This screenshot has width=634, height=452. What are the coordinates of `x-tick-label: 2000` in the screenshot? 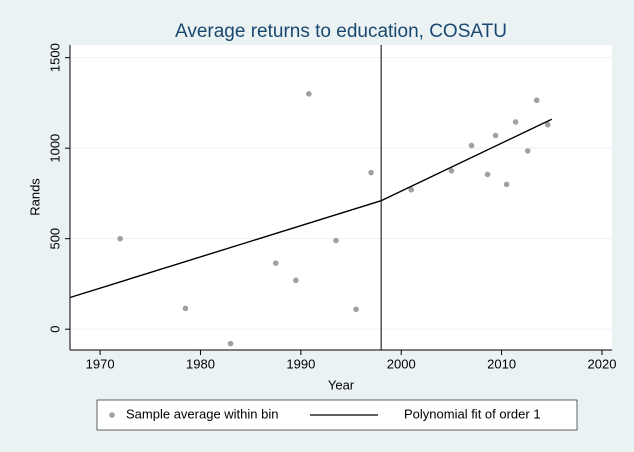 It's located at (401, 363).